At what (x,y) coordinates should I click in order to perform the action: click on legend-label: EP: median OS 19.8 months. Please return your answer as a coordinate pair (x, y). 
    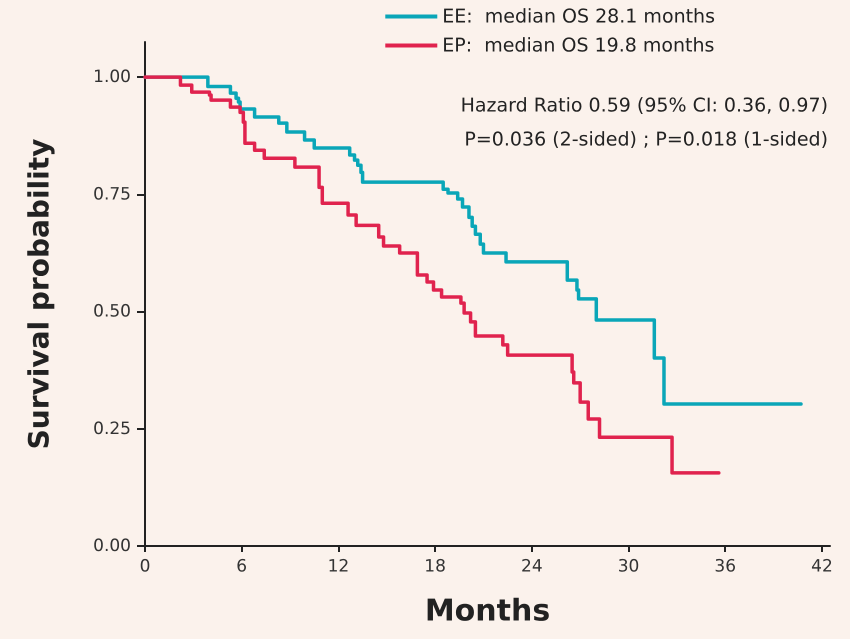
    Looking at the image, I should click on (578, 45).